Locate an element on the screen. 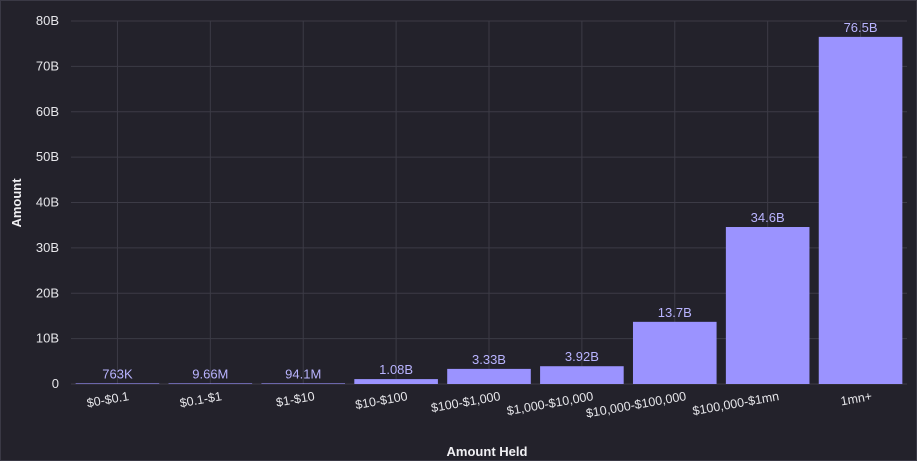 The image size is (917, 461). data-label: 763K is located at coordinates (117, 373).